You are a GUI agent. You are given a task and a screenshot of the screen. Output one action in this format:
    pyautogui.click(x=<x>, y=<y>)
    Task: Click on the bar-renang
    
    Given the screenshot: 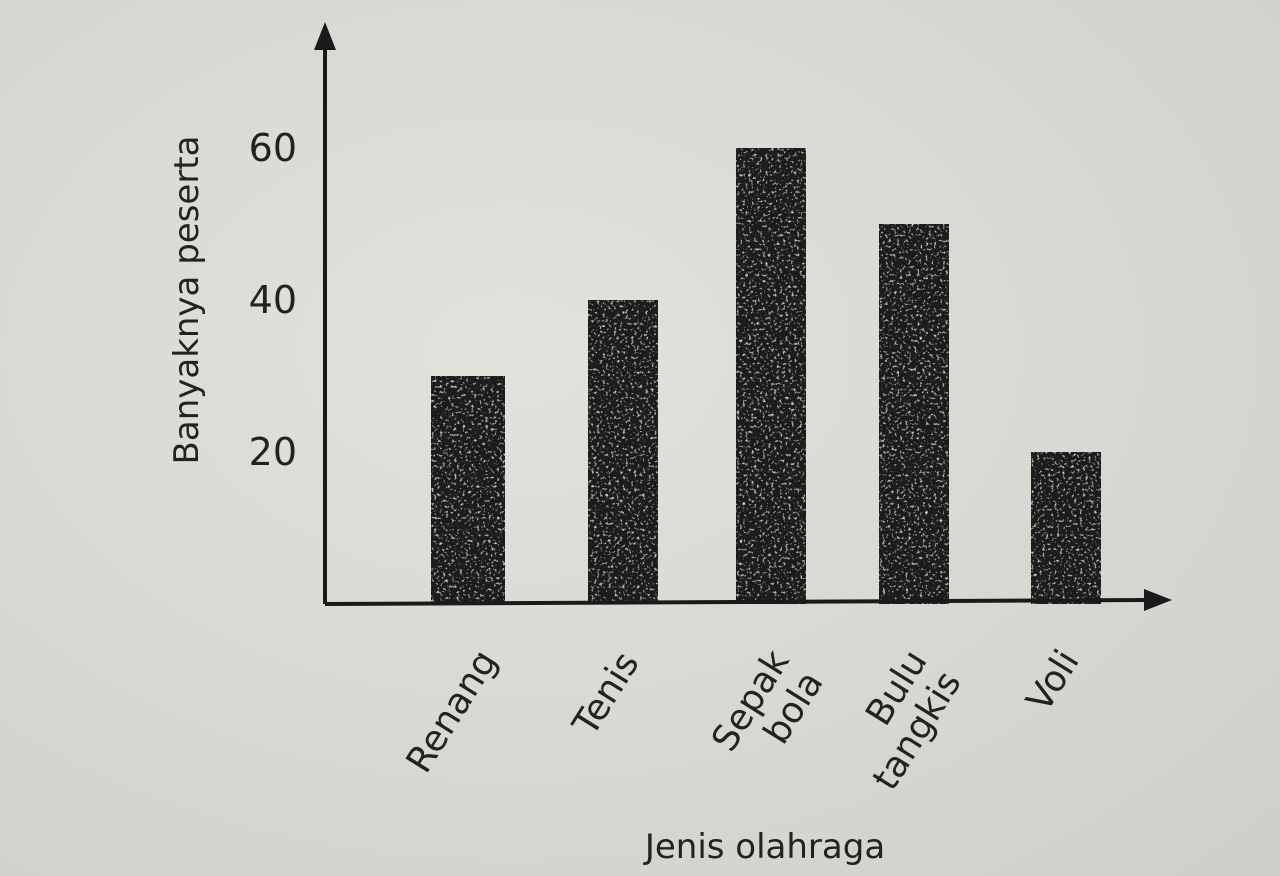 What is the action you would take?
    pyautogui.click(x=468, y=490)
    